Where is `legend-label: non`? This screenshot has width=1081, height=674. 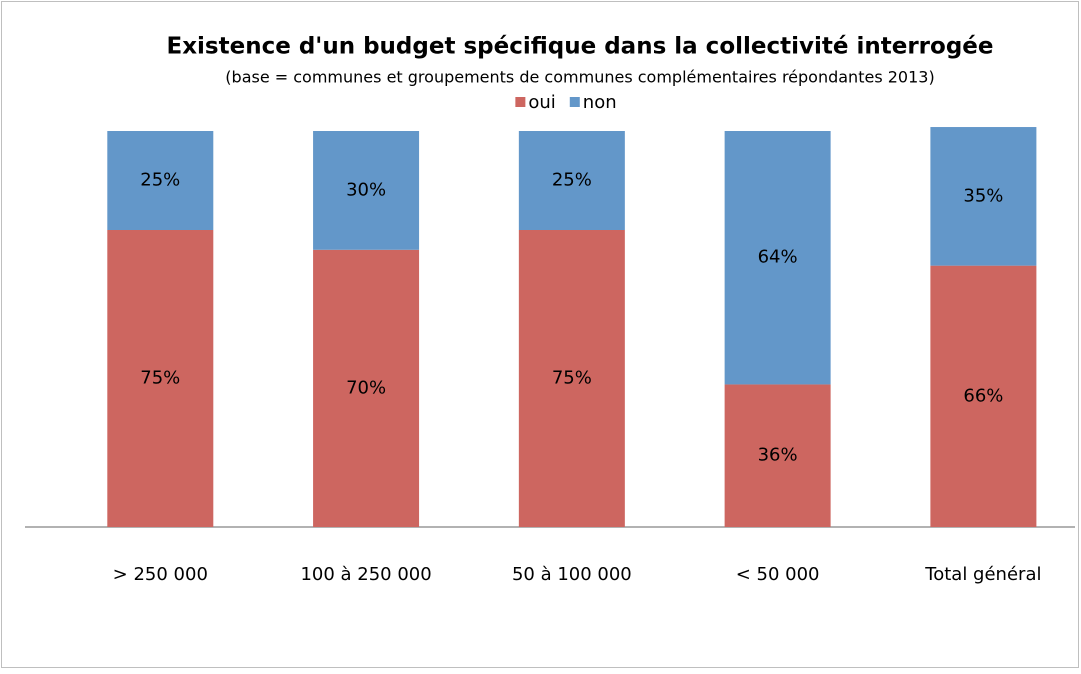
legend-label: non is located at coordinates (600, 102).